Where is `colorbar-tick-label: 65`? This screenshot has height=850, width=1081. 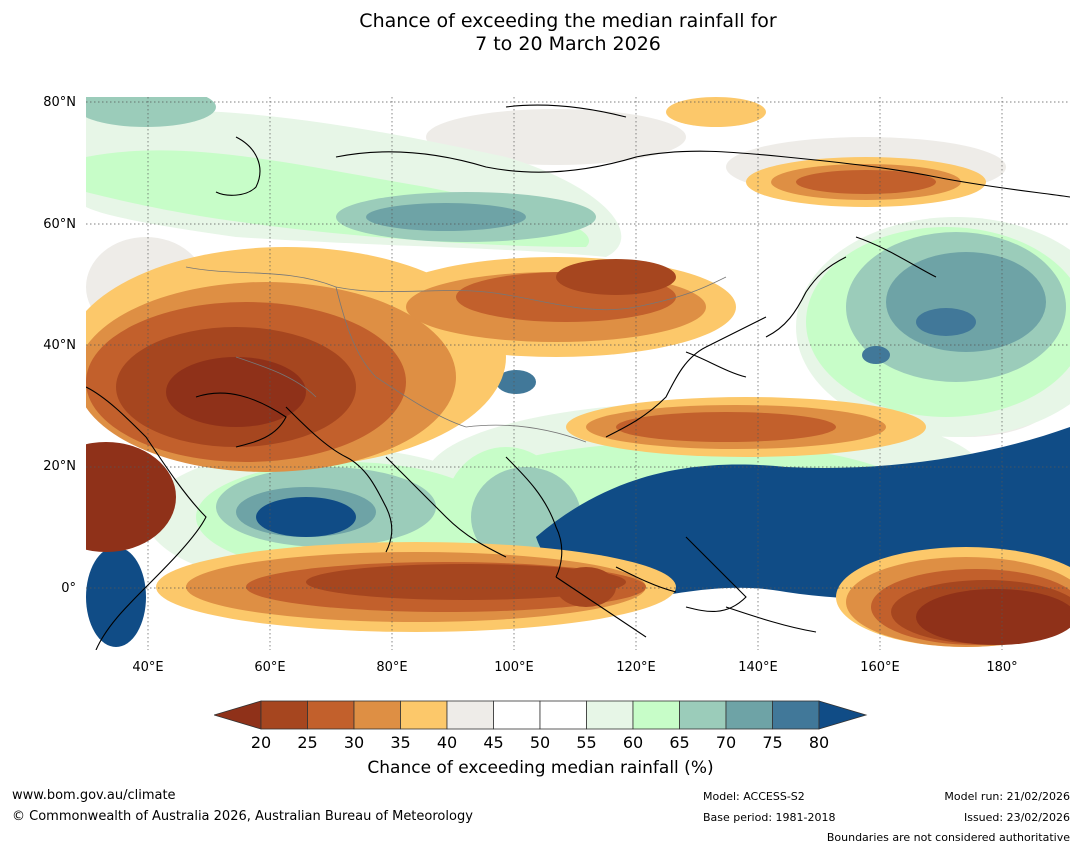
colorbar-tick-label: 65 is located at coordinates (679, 742).